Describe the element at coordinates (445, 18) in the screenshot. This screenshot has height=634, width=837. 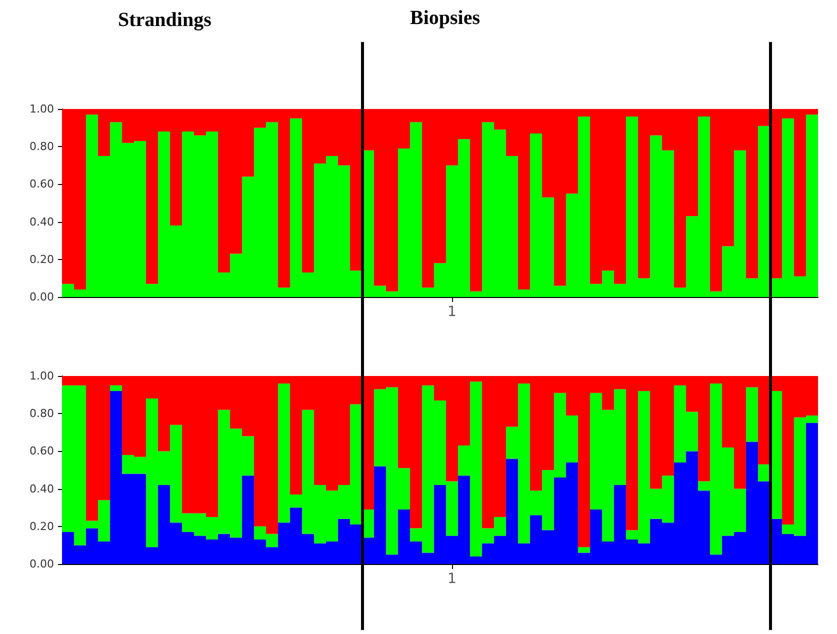
I see `text: Biopsies` at that location.